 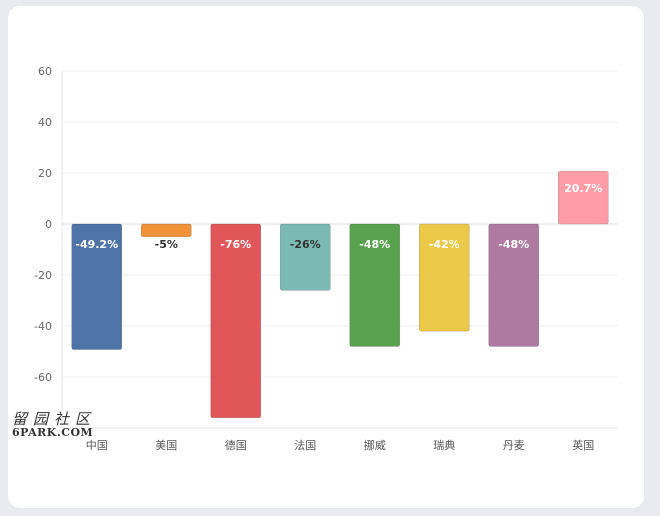 I want to click on x-tick-label: 丹麦, so click(x=514, y=445).